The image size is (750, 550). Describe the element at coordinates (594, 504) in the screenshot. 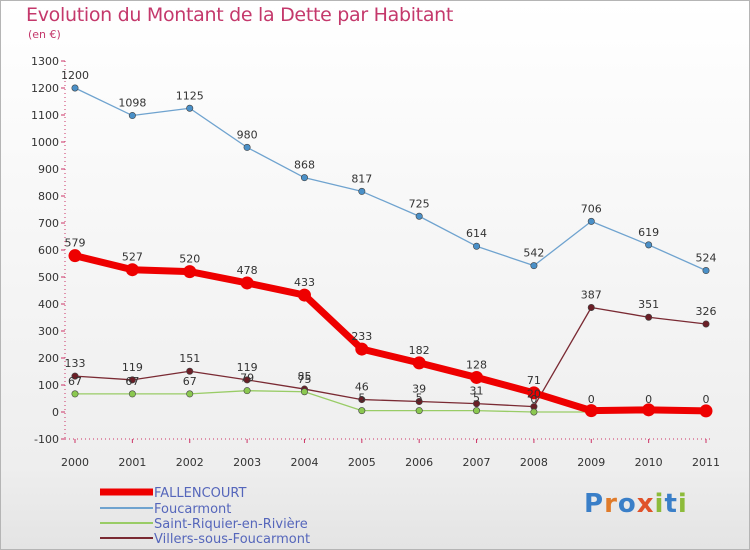

I see `logo-letter: P` at that location.